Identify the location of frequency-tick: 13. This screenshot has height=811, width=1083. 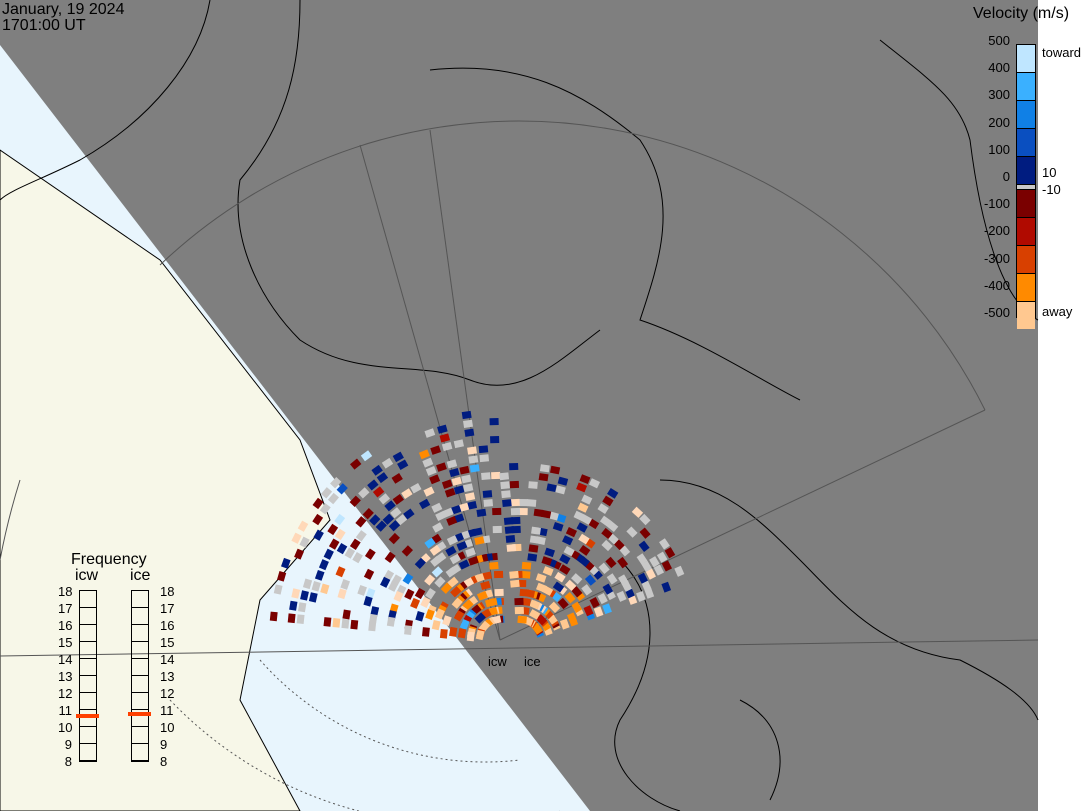
(65, 676).